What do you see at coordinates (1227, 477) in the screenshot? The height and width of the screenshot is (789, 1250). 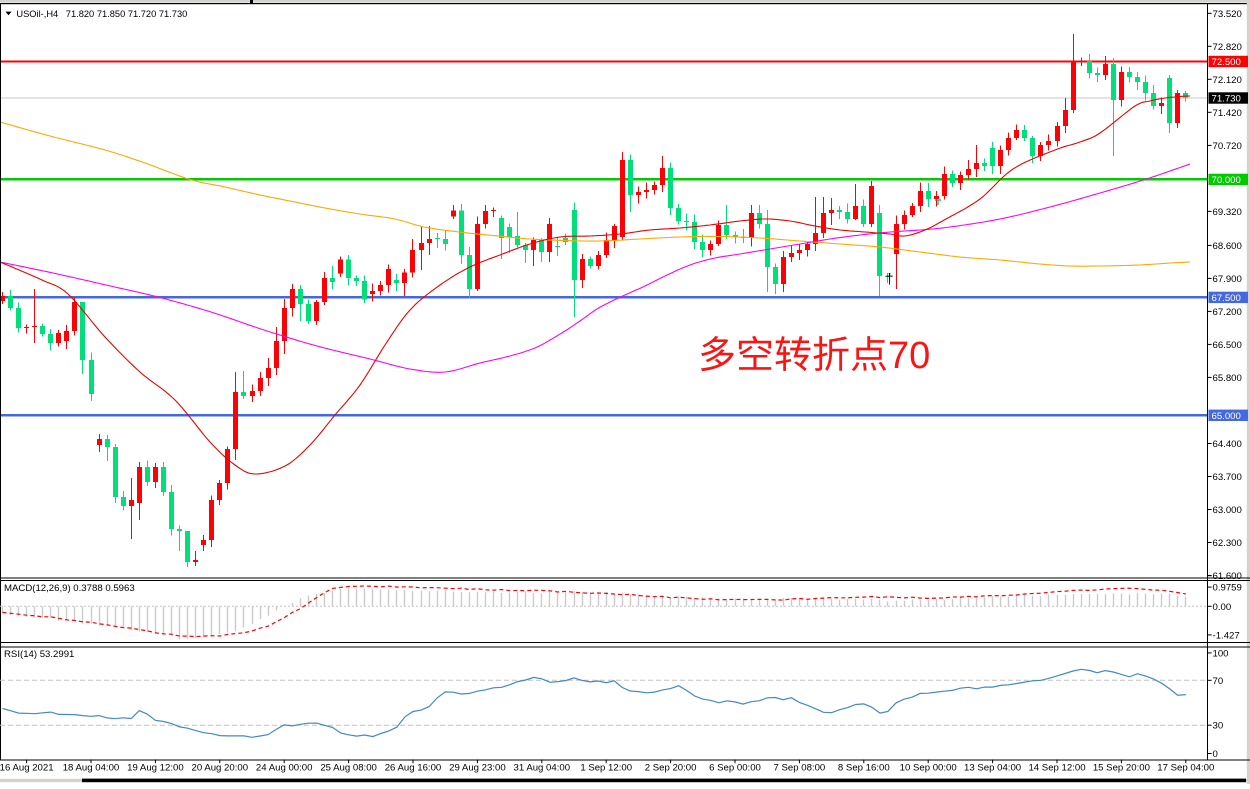 I see `svg-text: 63.700` at bounding box center [1227, 477].